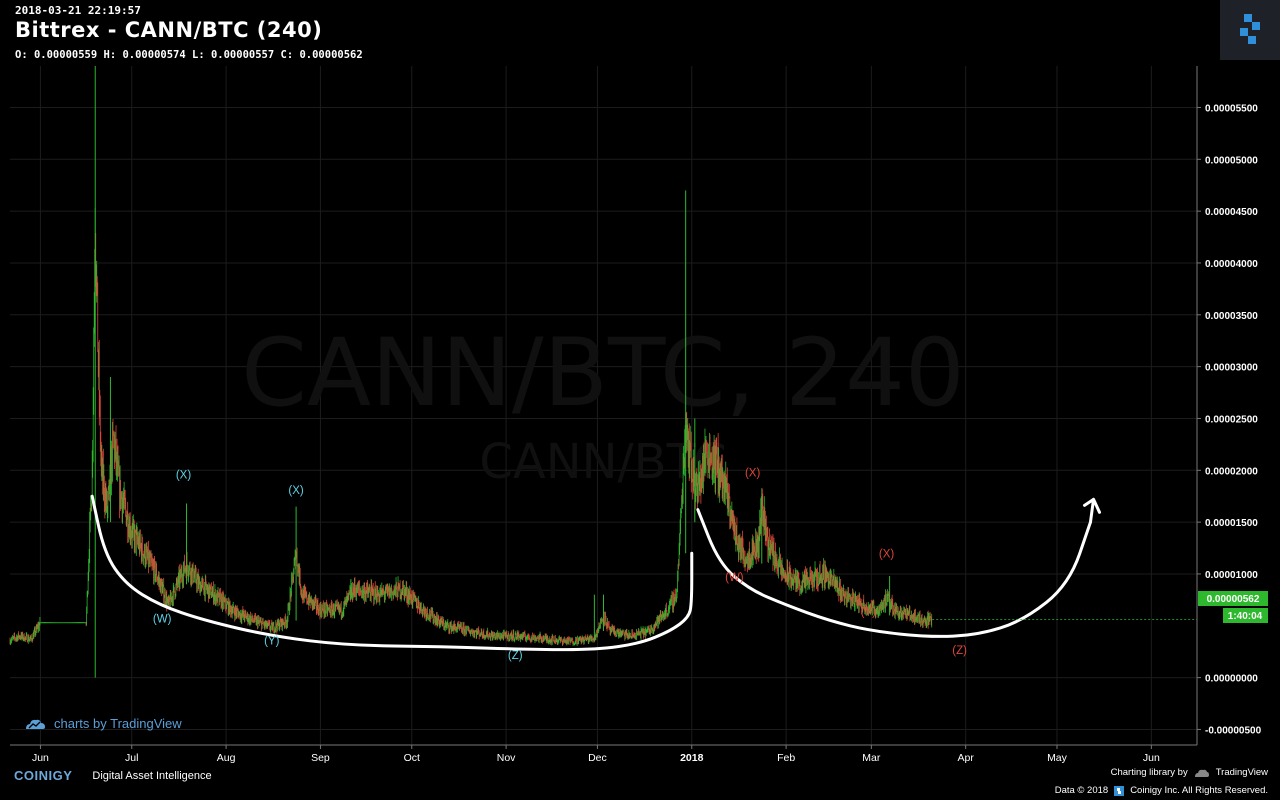 This screenshot has height=800, width=1280. What do you see at coordinates (1231, 471) in the screenshot?
I see `y-tick-label: 0.00002000` at bounding box center [1231, 471].